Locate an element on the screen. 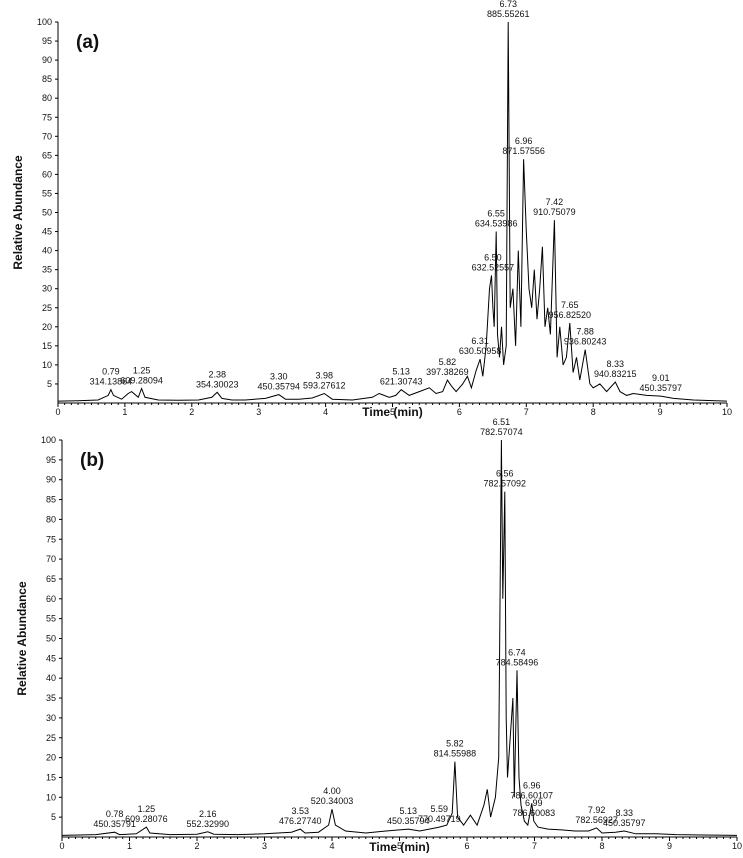 The image size is (743, 858). peak-rt-label: 7.65 is located at coordinates (570, 305).